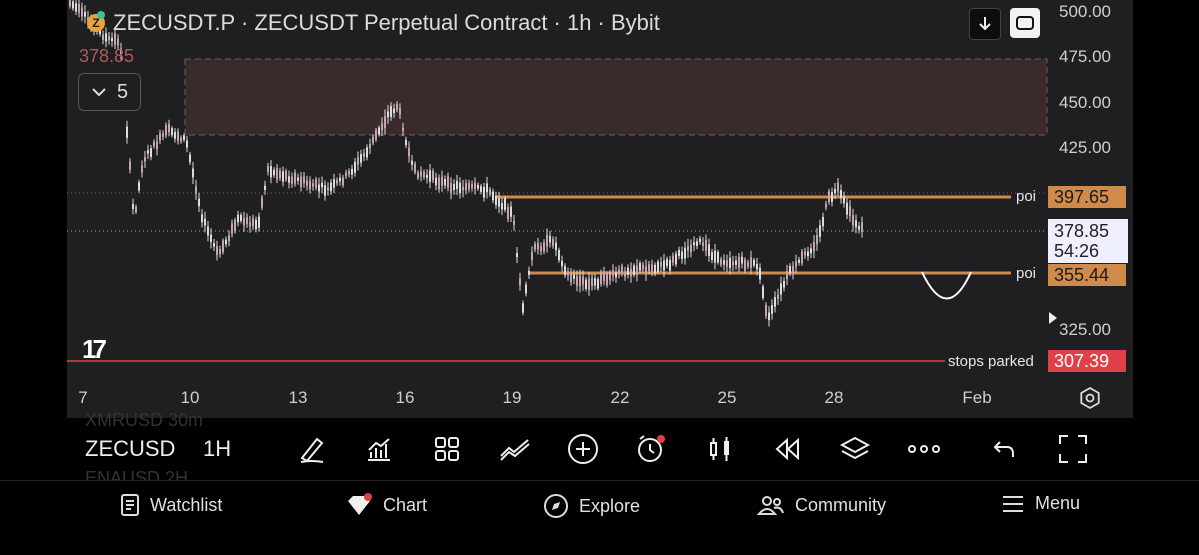  What do you see at coordinates (821, 505) in the screenshot?
I see `nav-community: Community` at bounding box center [821, 505].